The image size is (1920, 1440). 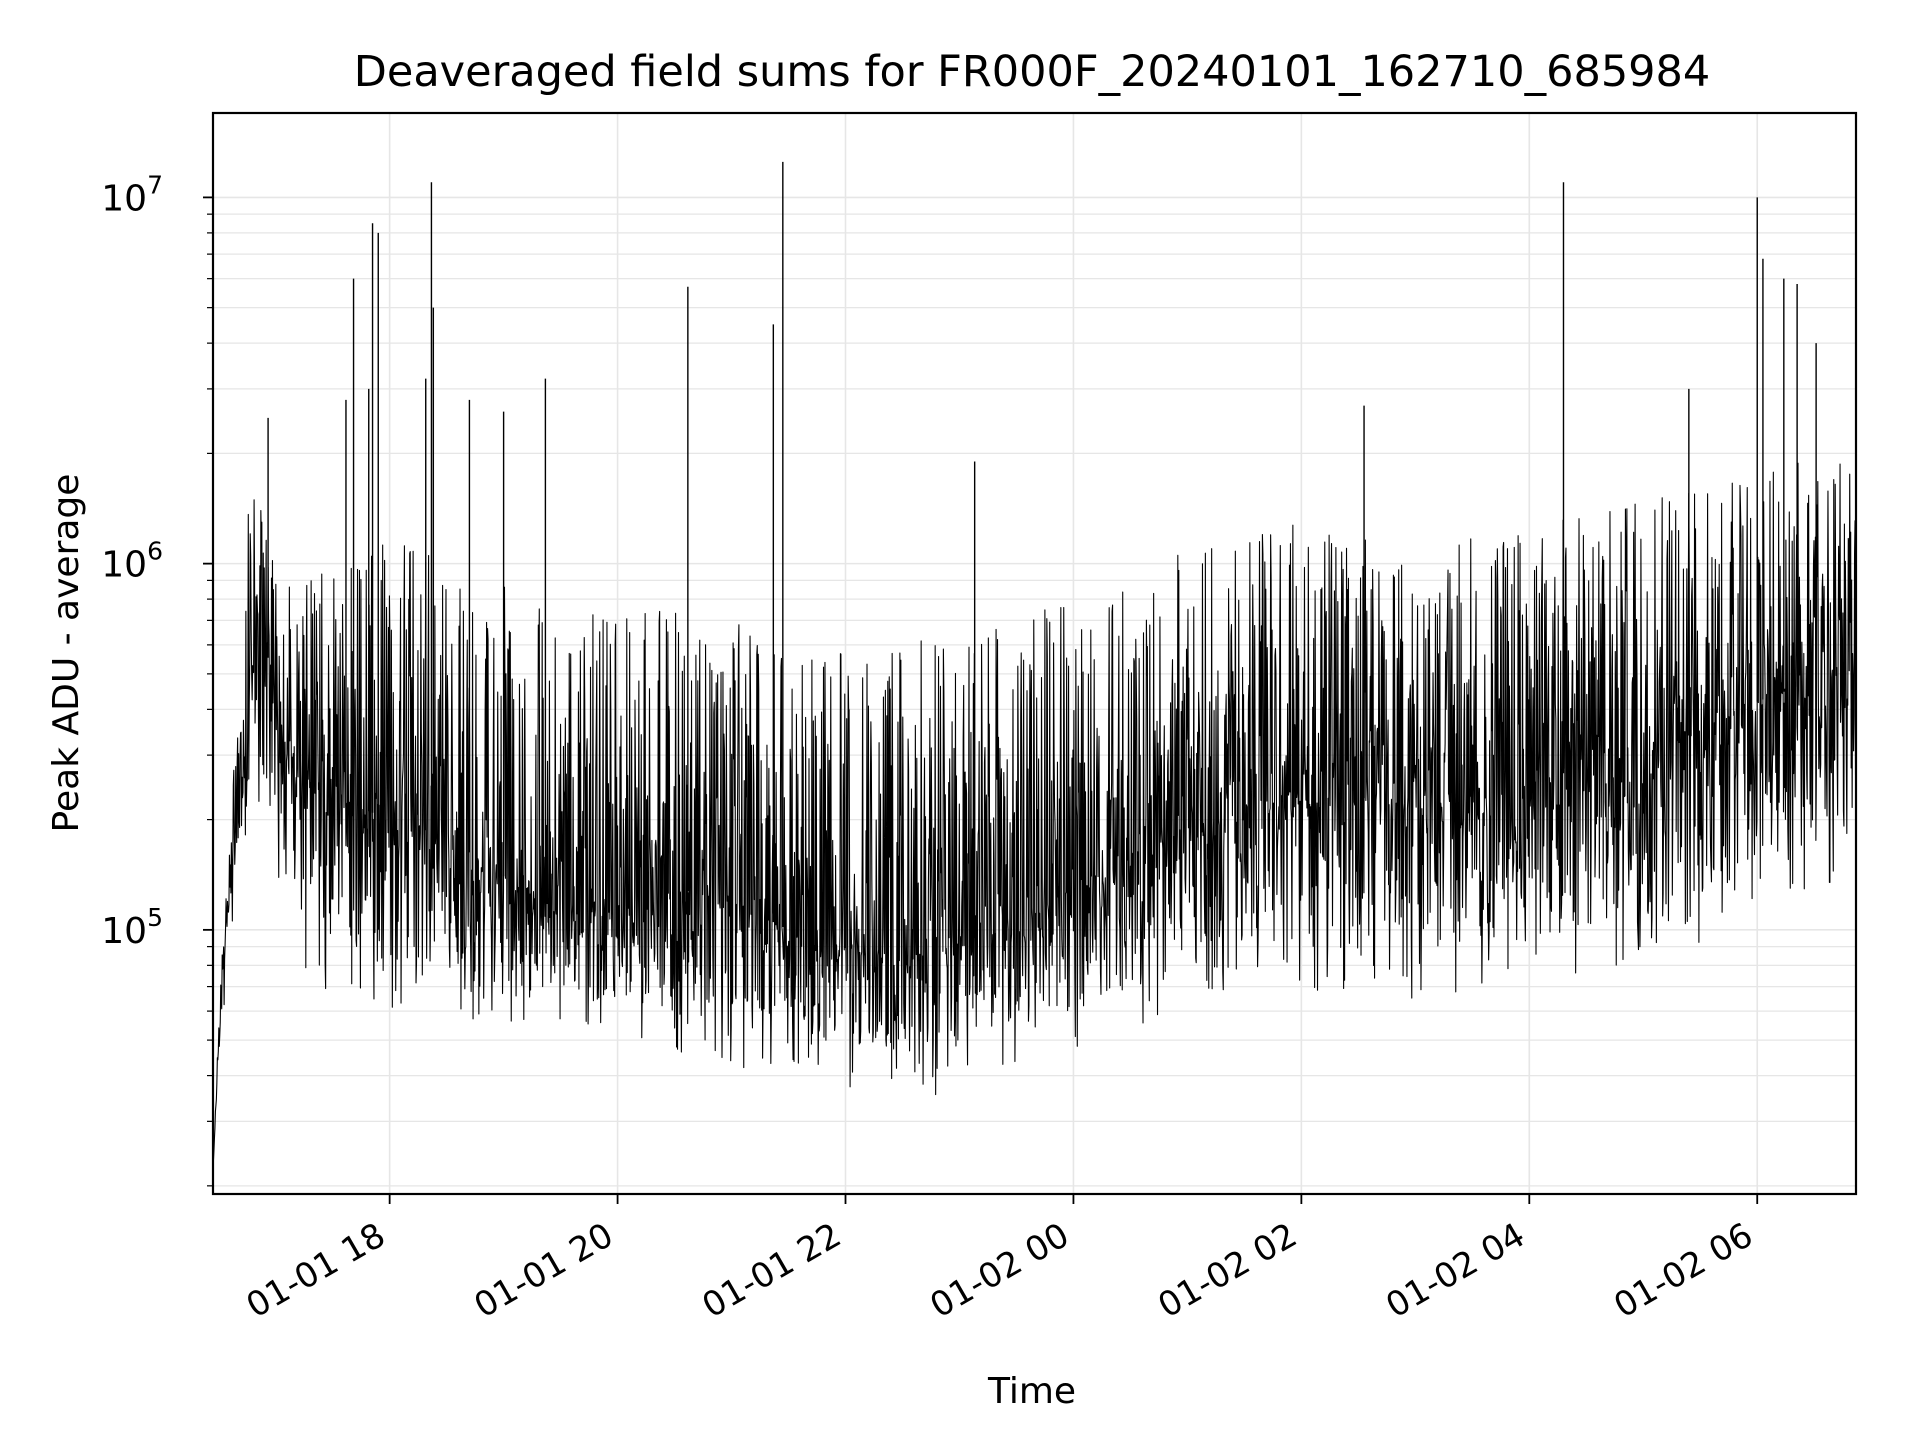 What do you see at coordinates (132, 927) in the screenshot?
I see `y-tick-label: 10⁵` at bounding box center [132, 927].